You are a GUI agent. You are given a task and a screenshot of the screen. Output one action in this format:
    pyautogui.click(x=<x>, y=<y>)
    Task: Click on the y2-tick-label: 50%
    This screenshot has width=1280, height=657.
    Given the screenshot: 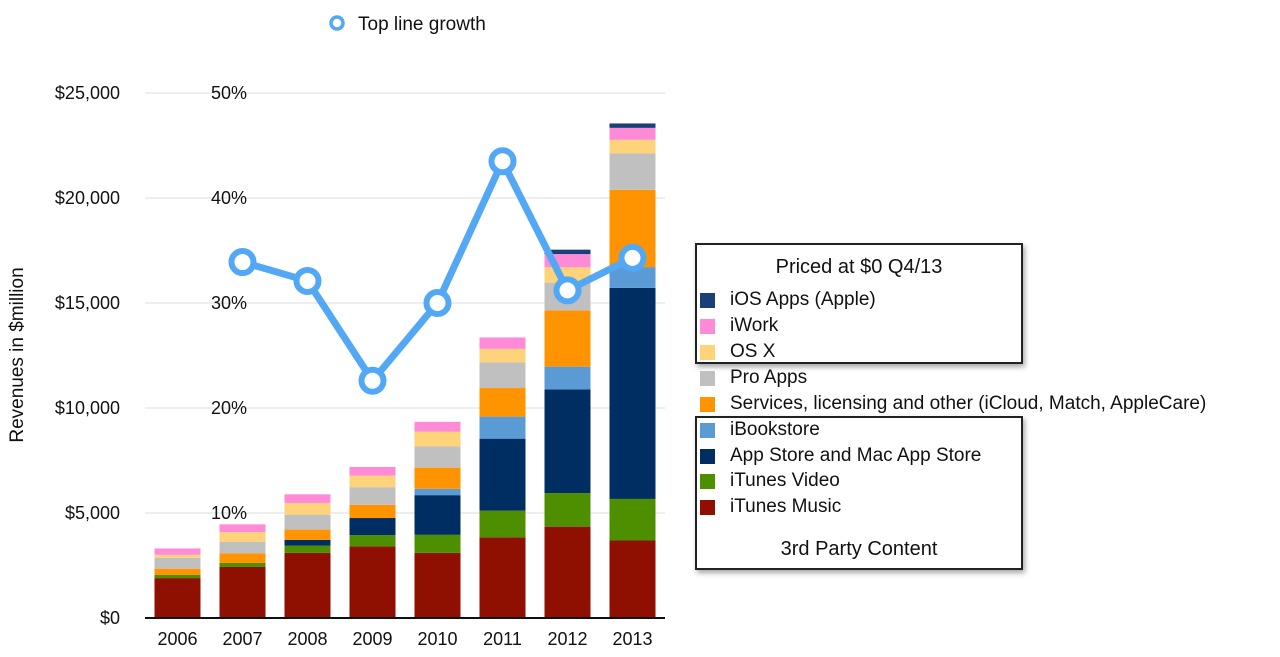 What is the action you would take?
    pyautogui.click(x=229, y=93)
    